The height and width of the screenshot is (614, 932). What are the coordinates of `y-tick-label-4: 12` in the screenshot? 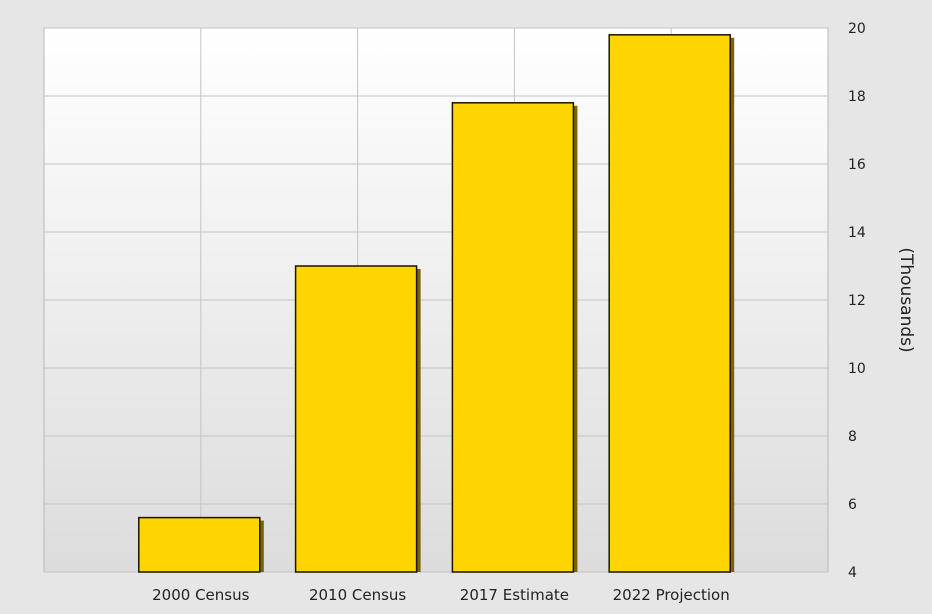 It's located at (857, 301).